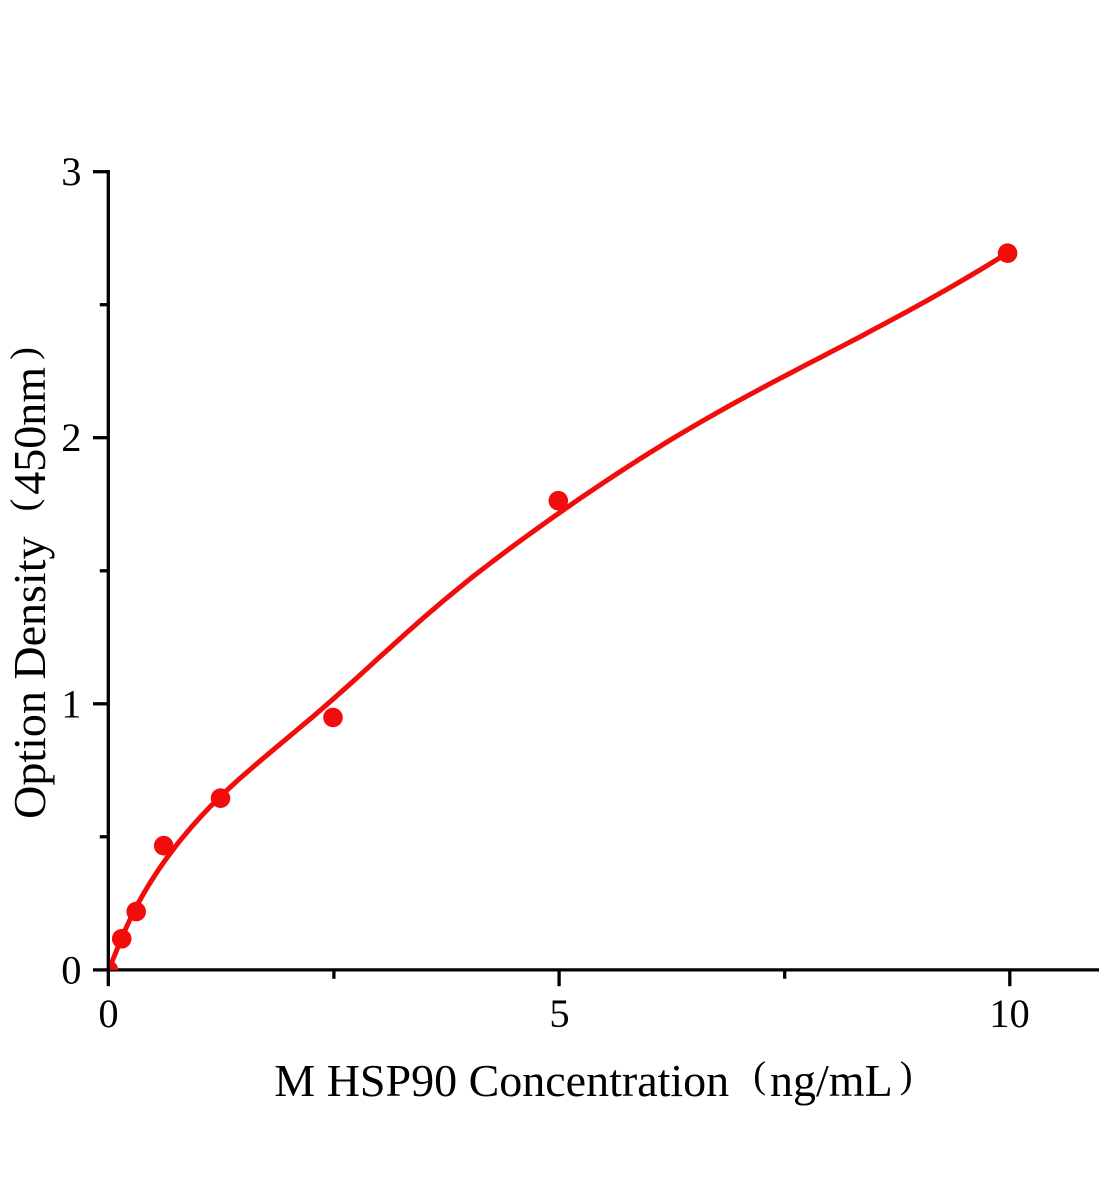  Describe the element at coordinates (559, 1013) in the screenshot. I see `svg-text: 5` at that location.